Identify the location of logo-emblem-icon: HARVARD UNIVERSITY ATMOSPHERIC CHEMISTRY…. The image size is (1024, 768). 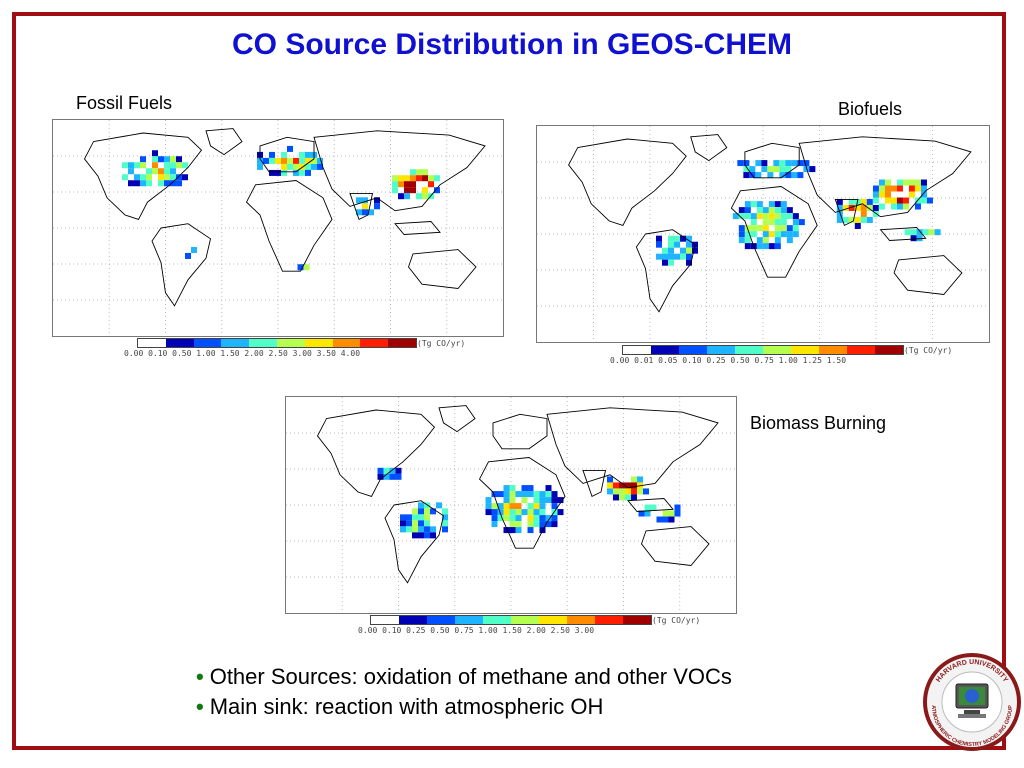
(972, 702).